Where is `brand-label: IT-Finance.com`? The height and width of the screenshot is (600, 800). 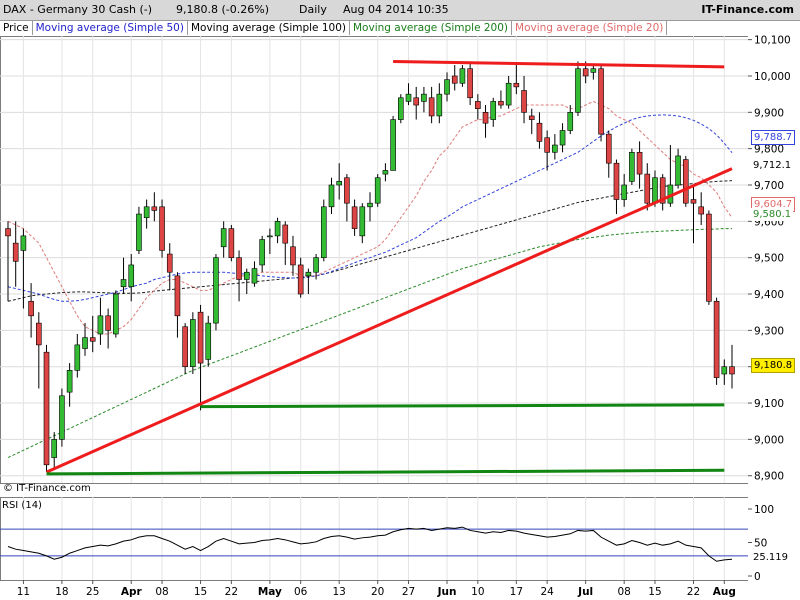
brand-label: IT-Finance.com is located at coordinates (747, 9).